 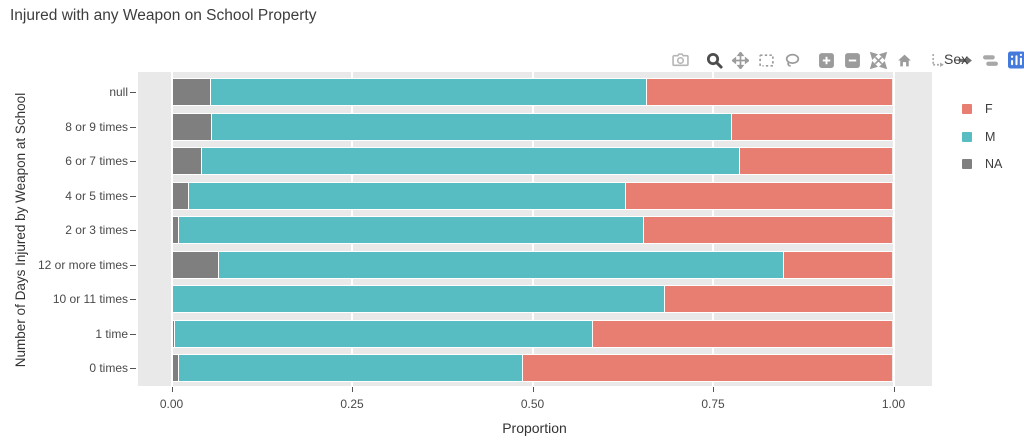 I want to click on x-tick-label: 0.75, so click(x=713, y=404).